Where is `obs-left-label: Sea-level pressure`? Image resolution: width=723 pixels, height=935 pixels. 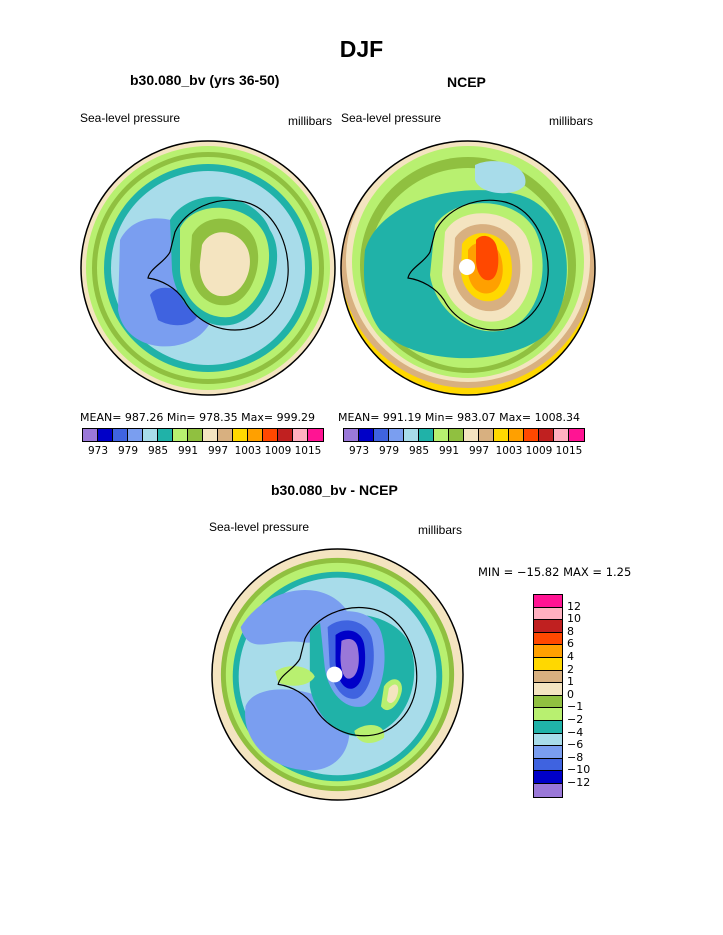 obs-left-label: Sea-level pressure is located at coordinates (391, 118).